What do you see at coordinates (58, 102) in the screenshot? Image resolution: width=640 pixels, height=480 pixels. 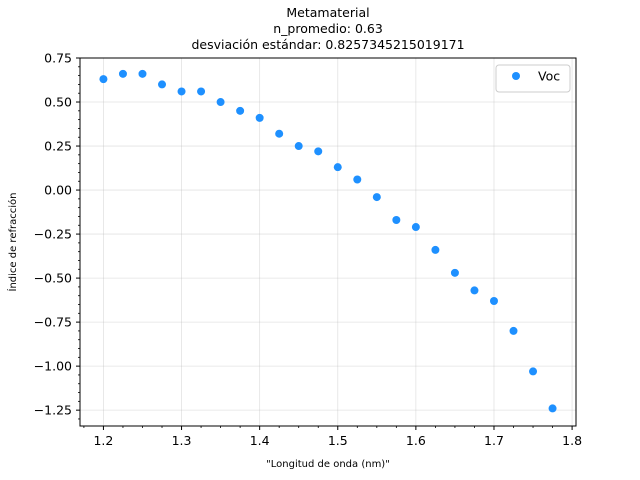 I see `y-tick-label: 0.50` at bounding box center [58, 102].